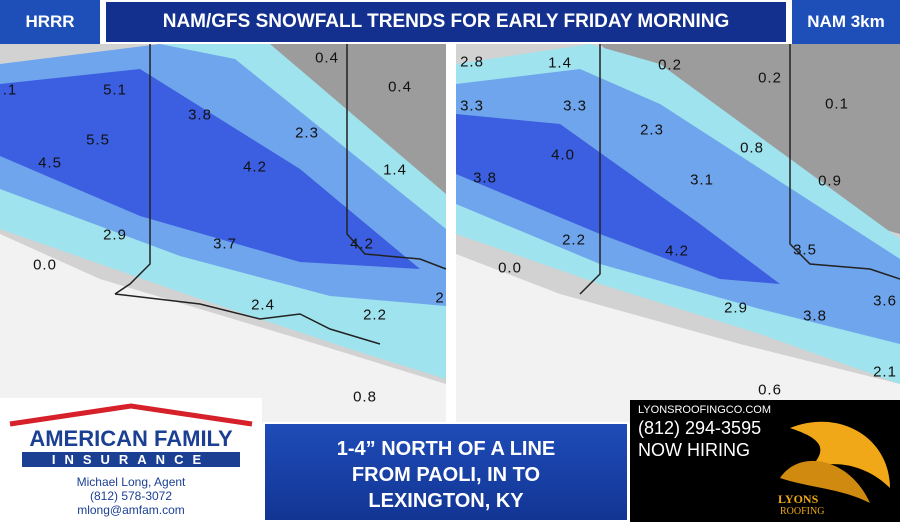  Describe the element at coordinates (446, 449) in the screenshot. I see `caption-line: 1-4” NORTH OF A LINE` at that location.